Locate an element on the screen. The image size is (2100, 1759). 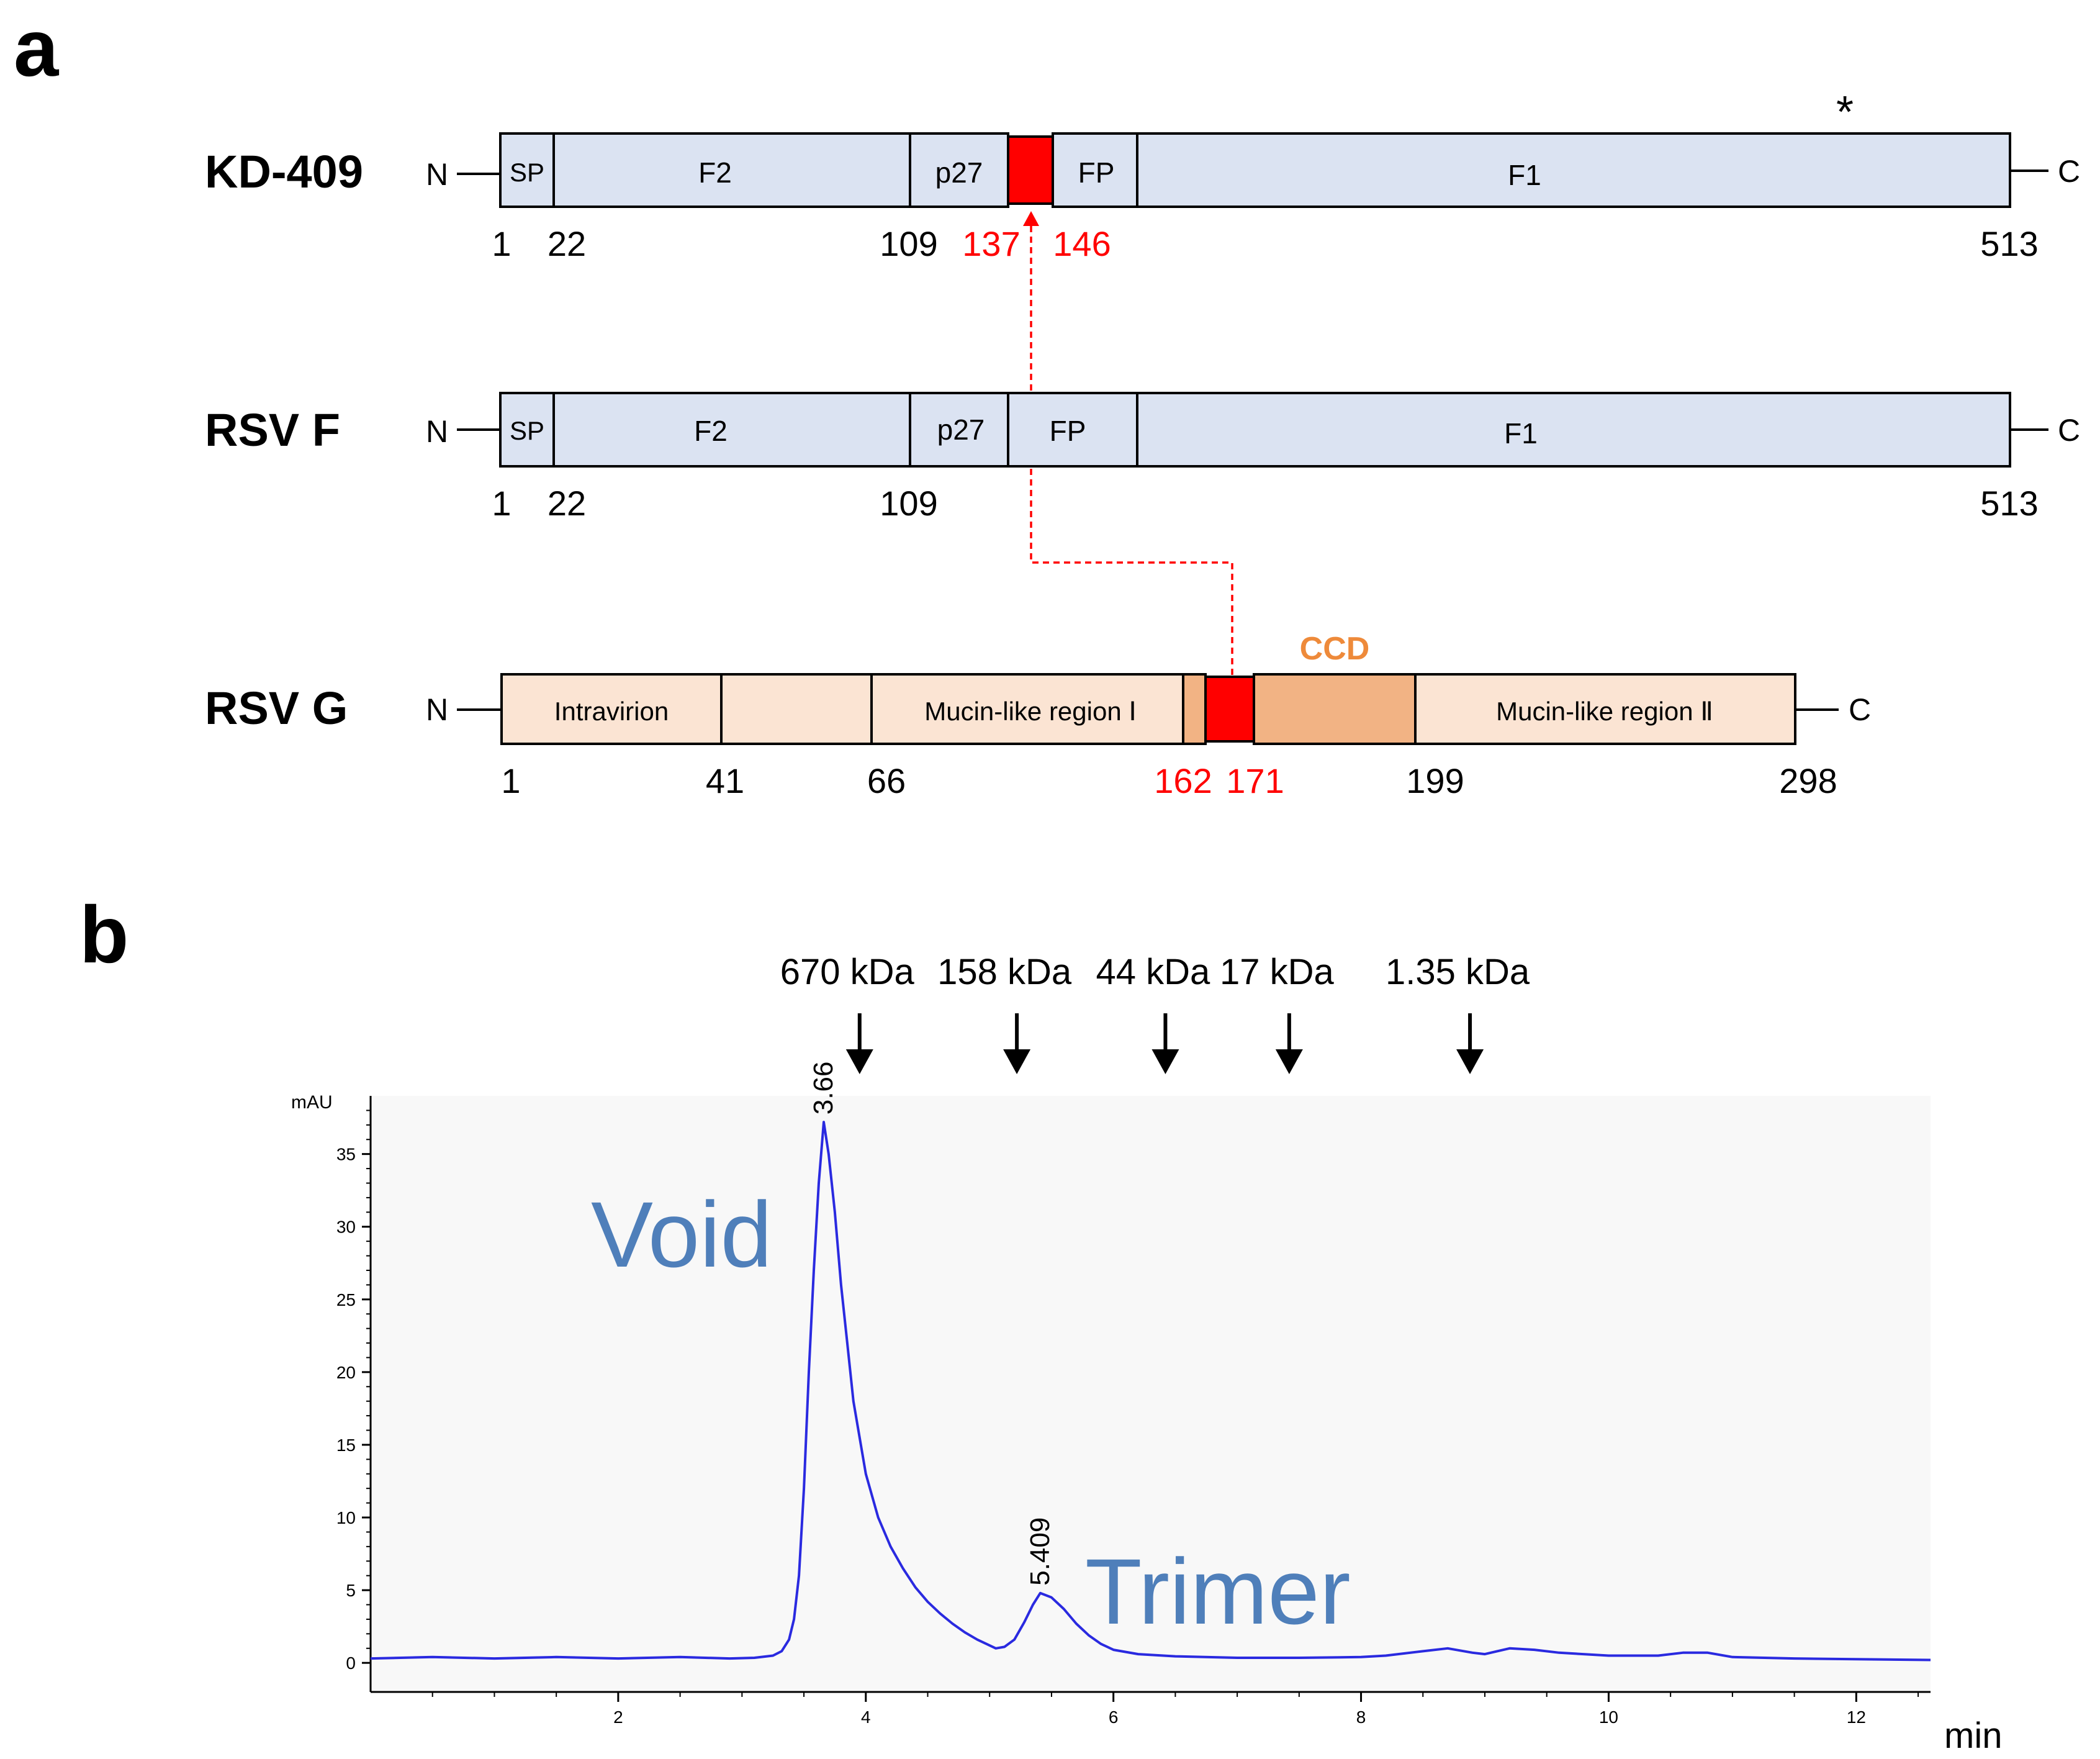
ccd-label: CCD is located at coordinates (1335, 649).